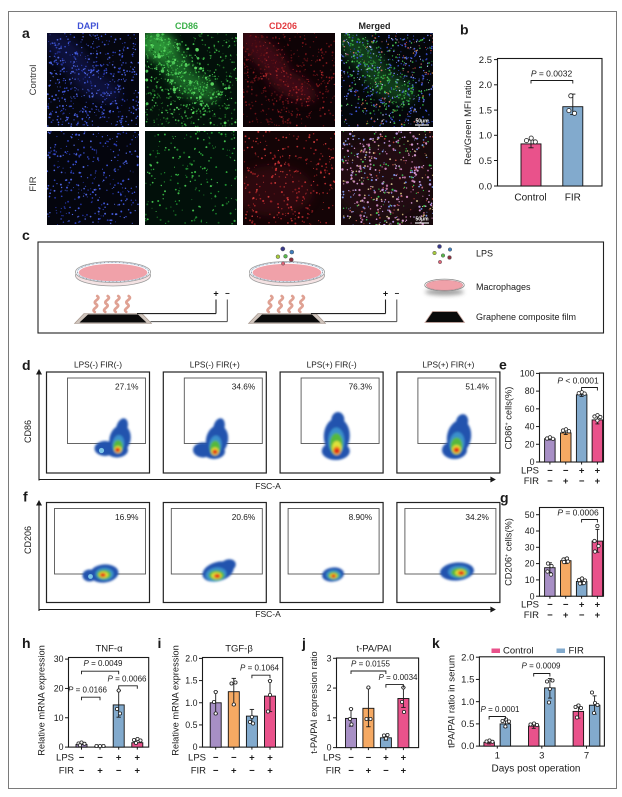  Describe the element at coordinates (329, 658) in the screenshot. I see `svg-text: 3` at that location.